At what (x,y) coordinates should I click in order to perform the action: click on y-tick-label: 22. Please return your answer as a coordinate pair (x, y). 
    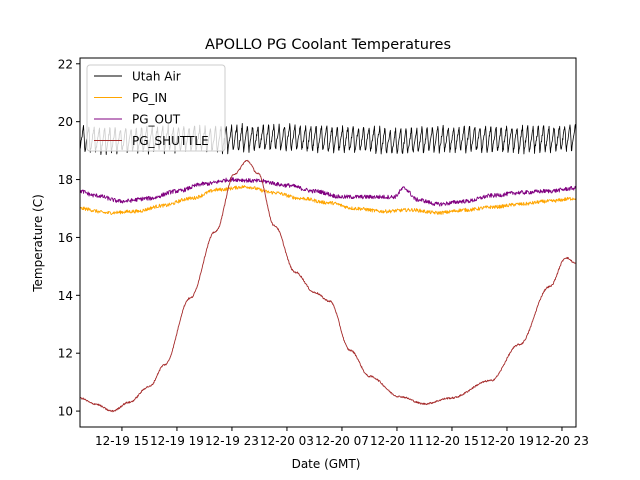
    Looking at the image, I should click on (65, 64).